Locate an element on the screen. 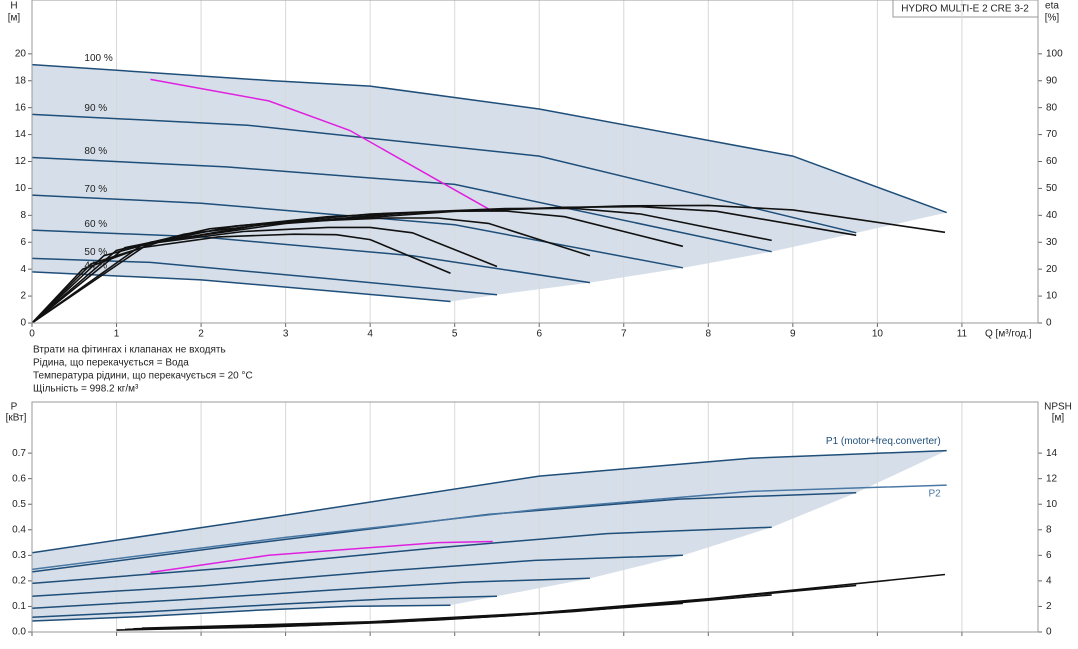  y2-tick-label: 8 is located at coordinates (1049, 529).